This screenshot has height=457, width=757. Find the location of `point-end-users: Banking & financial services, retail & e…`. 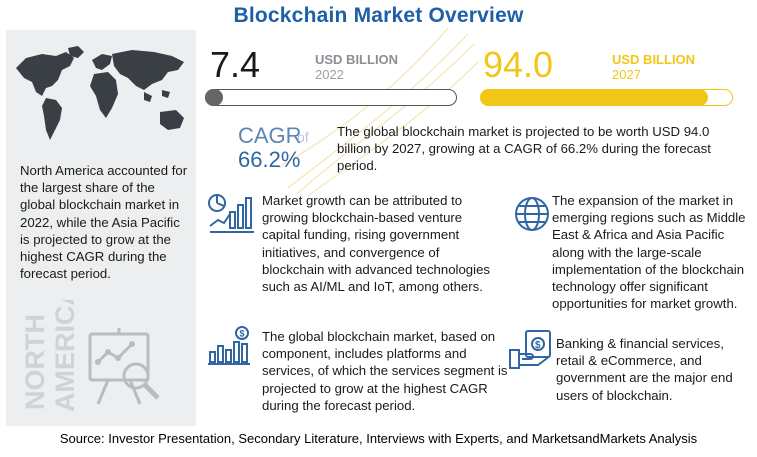

point-end-users: Banking & financial services, retail & e… is located at coordinates (644, 369).